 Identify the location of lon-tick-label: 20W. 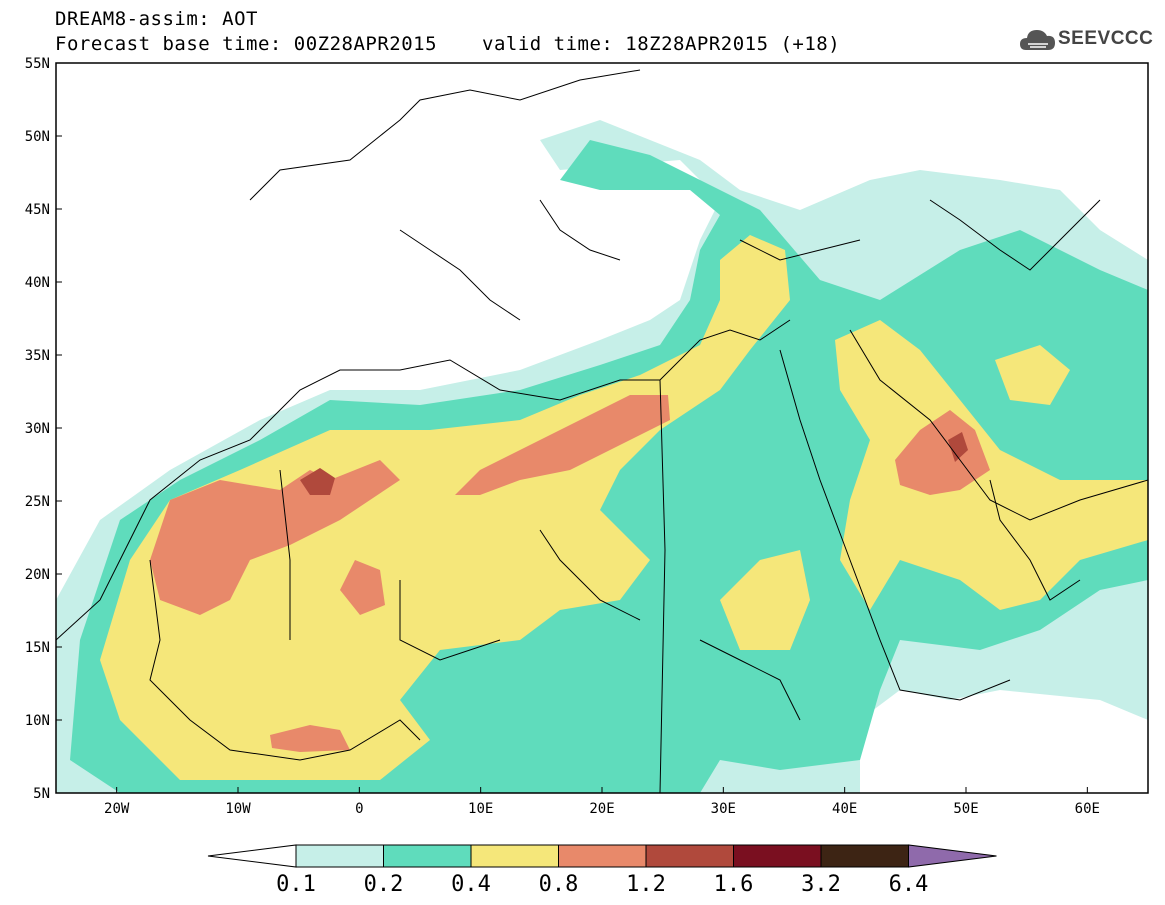
(117, 809).